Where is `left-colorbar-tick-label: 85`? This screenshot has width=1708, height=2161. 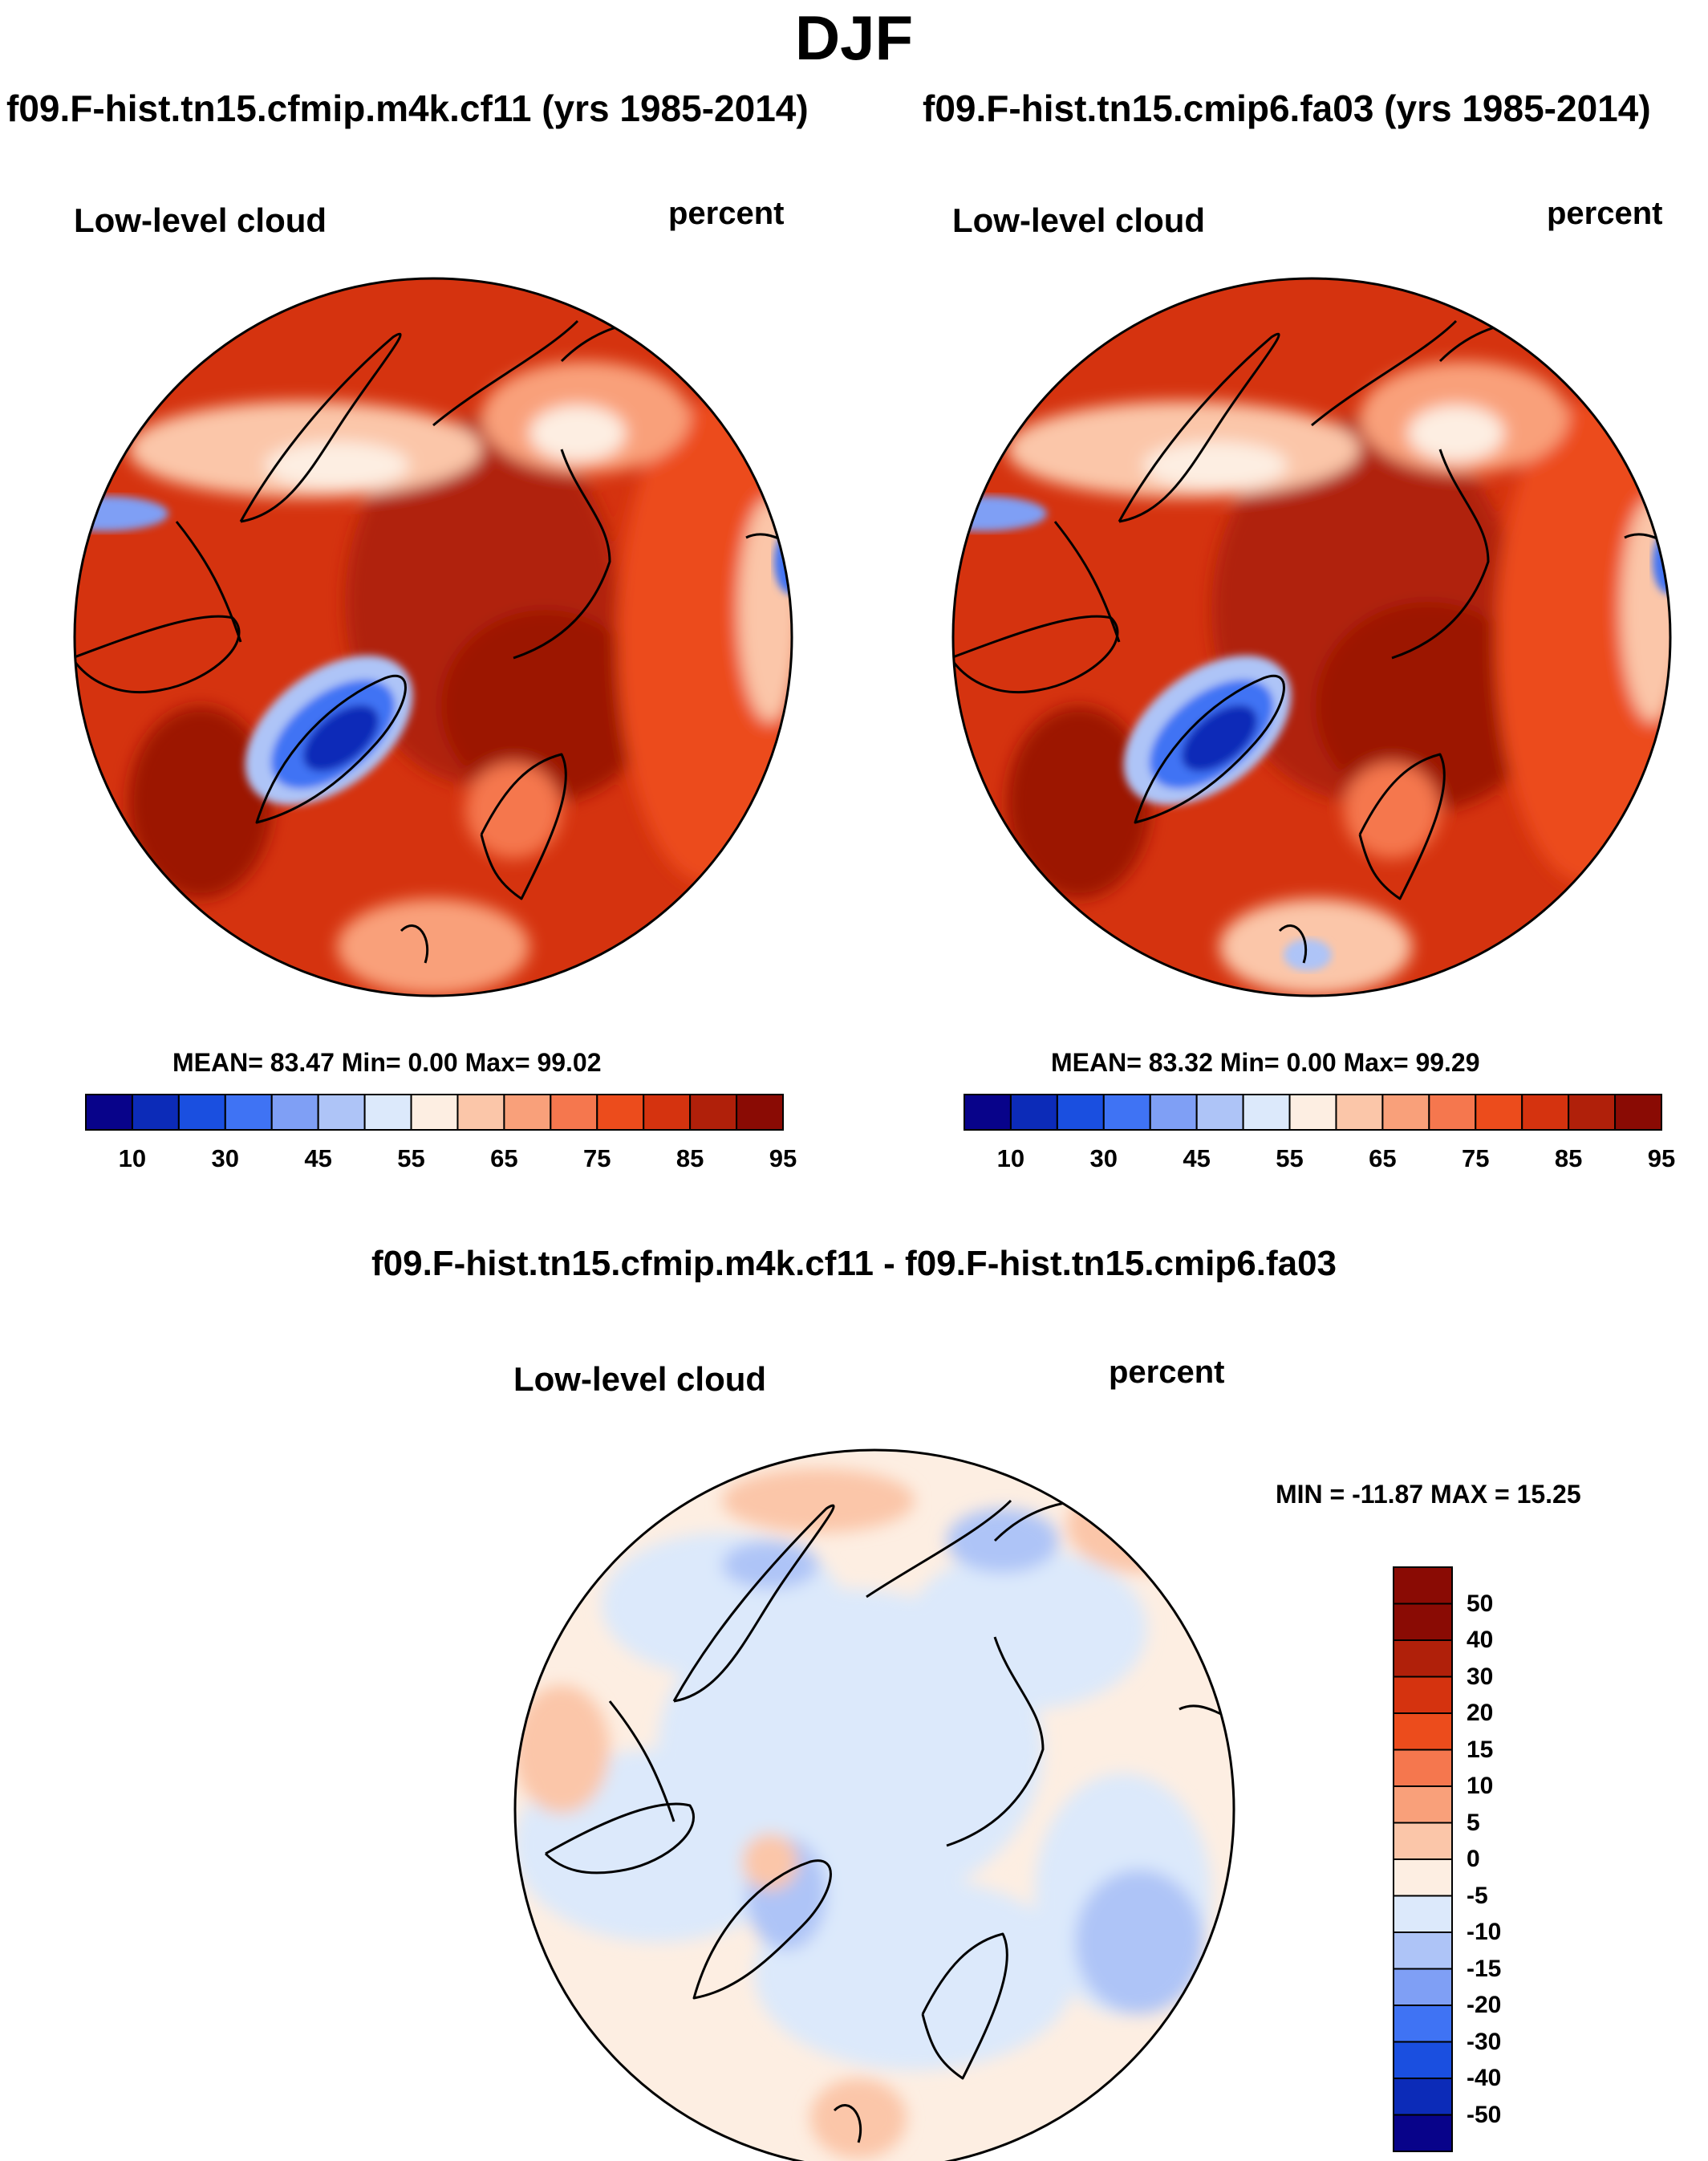
left-colorbar-tick-label: 85 is located at coordinates (690, 1158).